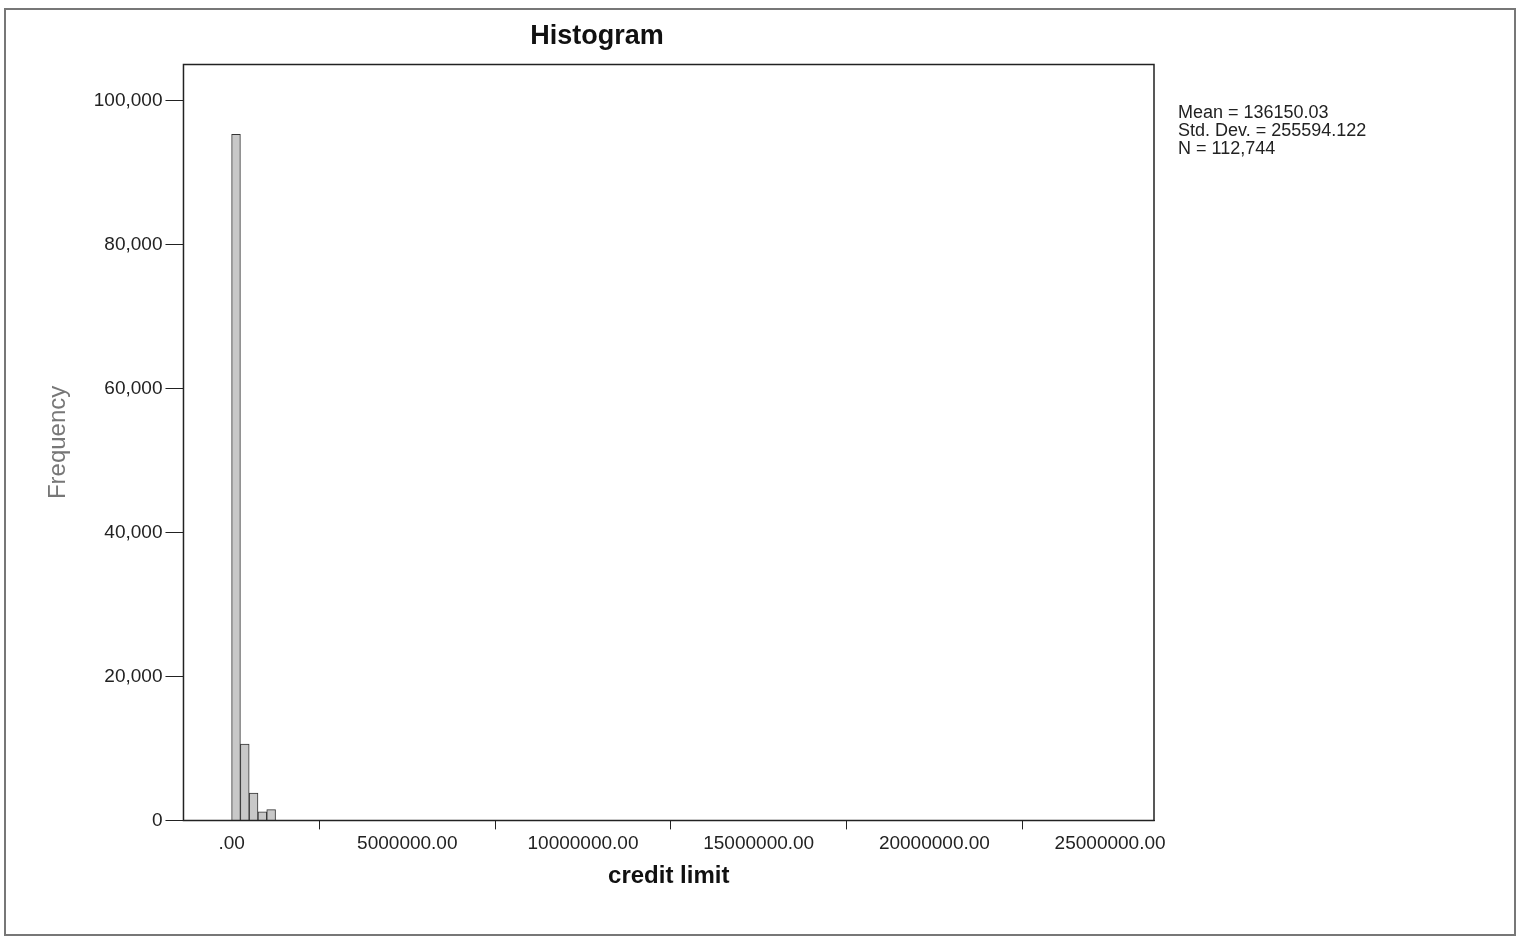 The height and width of the screenshot is (945, 1524). Describe the element at coordinates (128, 99) in the screenshot. I see `y-tick-label: 100,000` at that location.